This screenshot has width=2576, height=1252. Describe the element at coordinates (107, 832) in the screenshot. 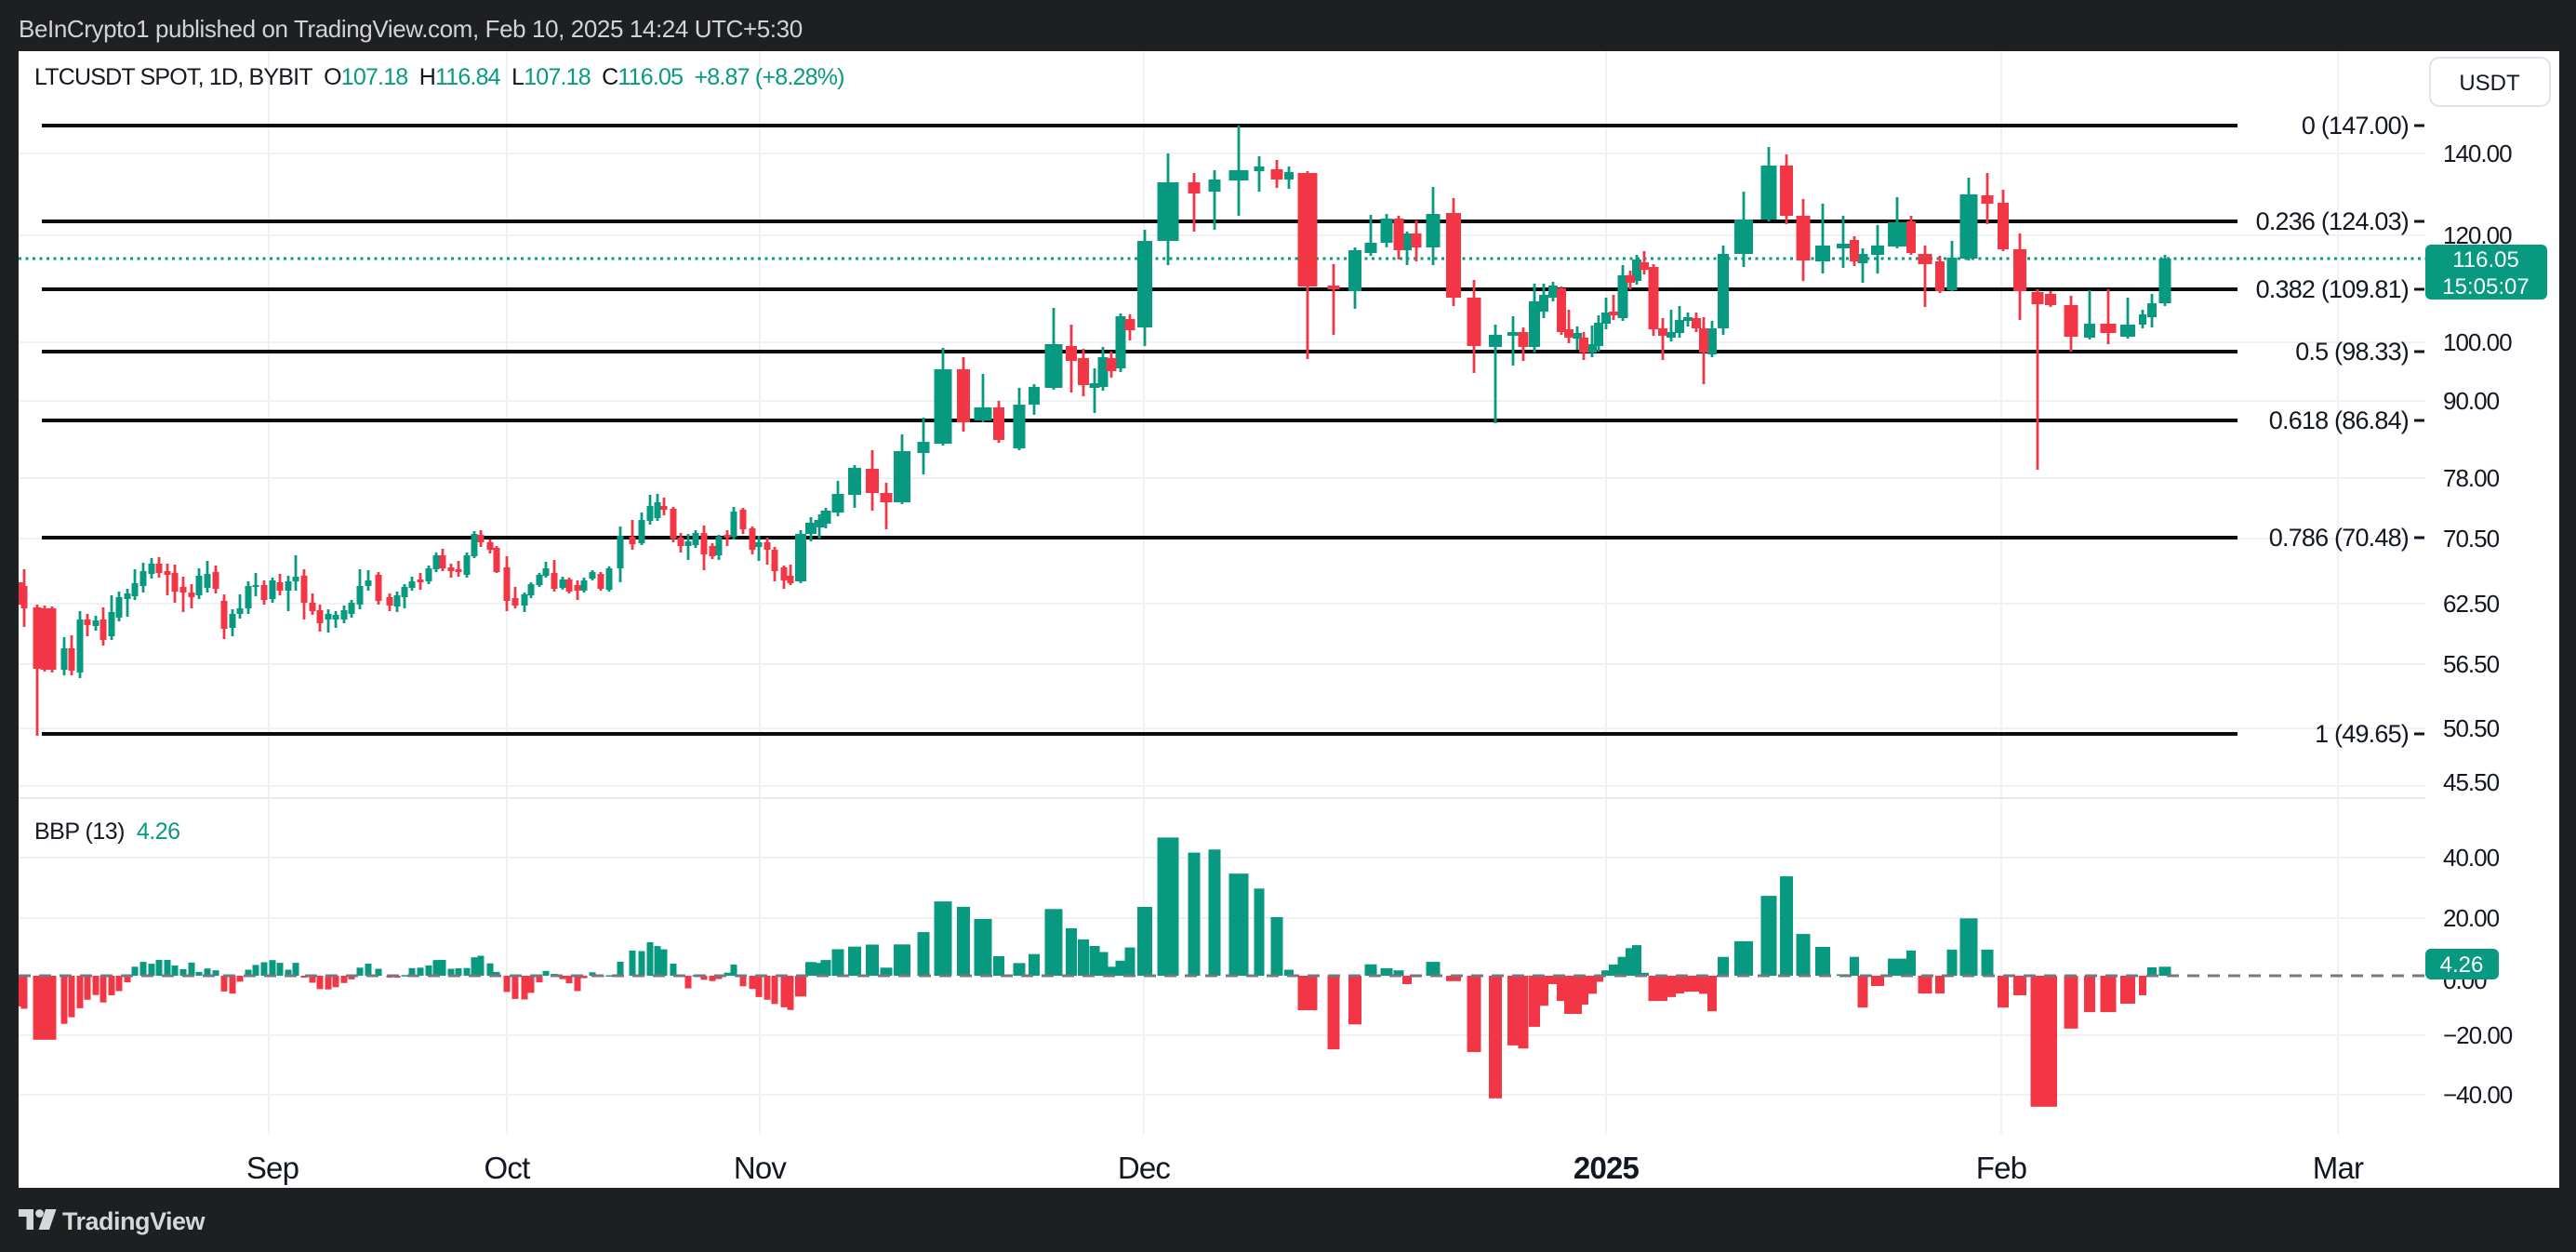

I see `svg-text: BBP (13) 4.26` at that location.